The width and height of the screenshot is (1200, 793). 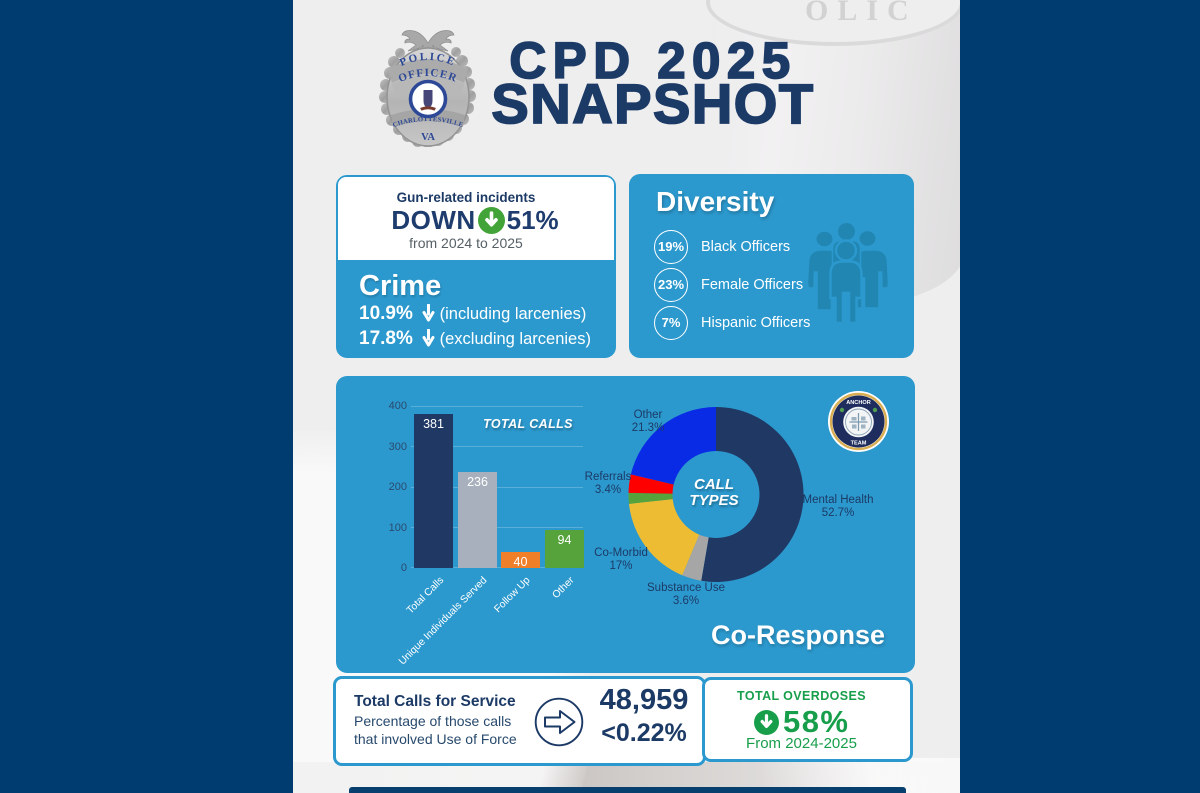 I want to click on svg-text: ANCHOR, so click(x=858, y=403).